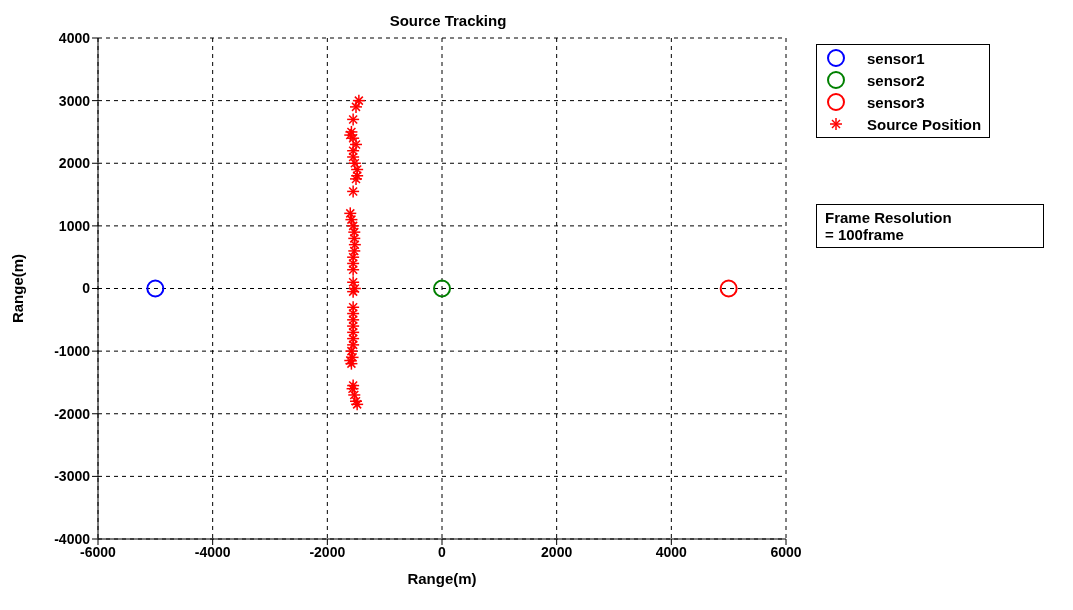 The height and width of the screenshot is (610, 1073). I want to click on legend-label: sensor3, so click(896, 102).